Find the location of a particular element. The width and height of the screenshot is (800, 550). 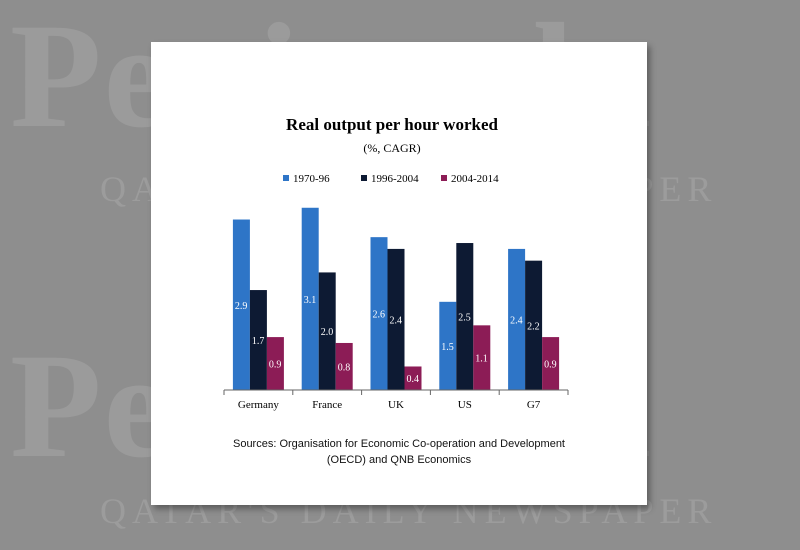

data-label-us-0: 1.5 is located at coordinates (447, 347).